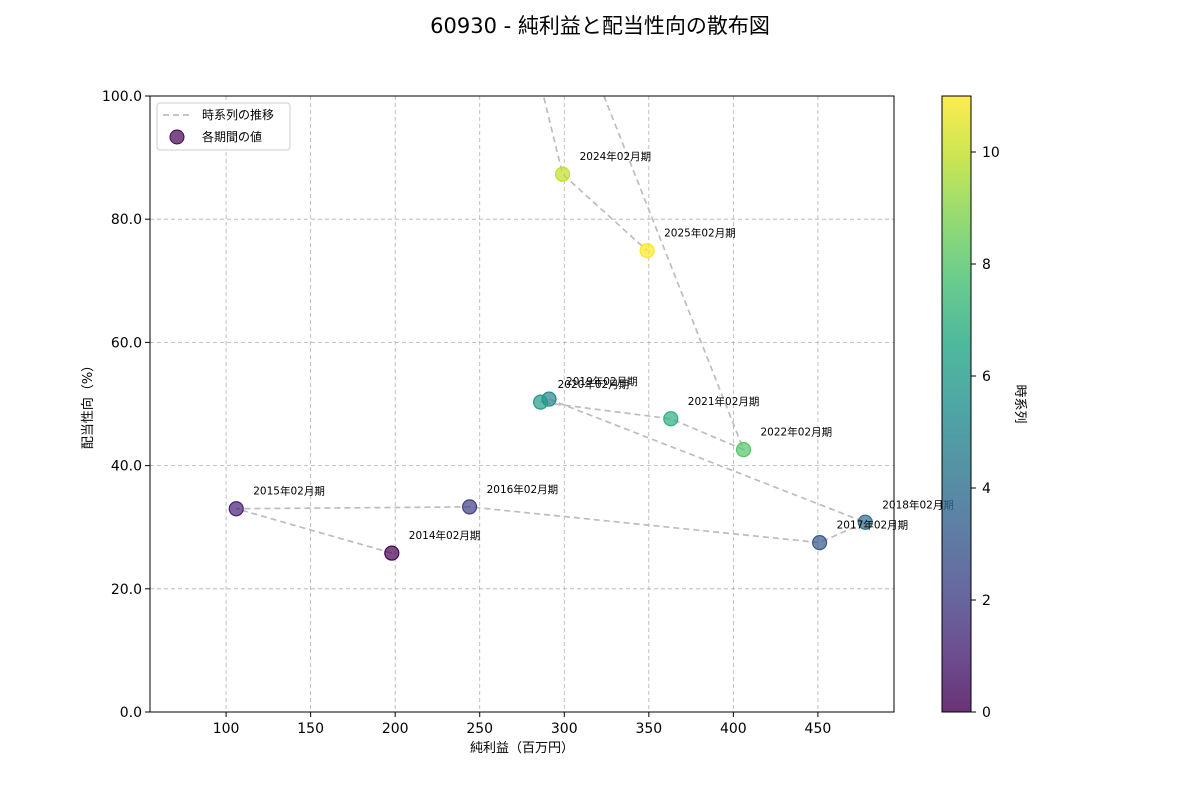 This screenshot has height=804, width=1200. I want to click on y-tick-label: 0.0, so click(131, 713).